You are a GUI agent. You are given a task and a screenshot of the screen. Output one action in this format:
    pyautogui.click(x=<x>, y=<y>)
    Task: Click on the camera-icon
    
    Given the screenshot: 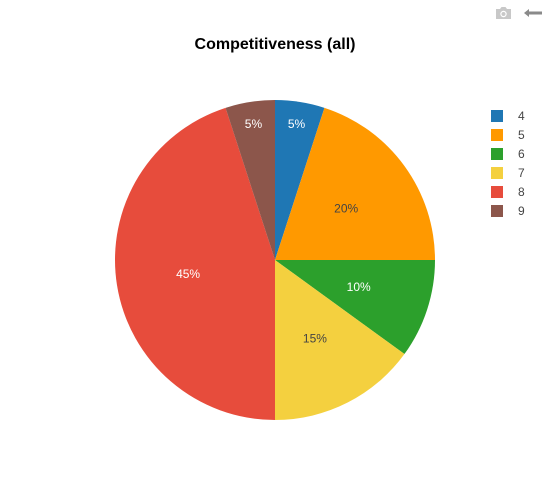 What is the action you would take?
    pyautogui.click(x=503, y=13)
    